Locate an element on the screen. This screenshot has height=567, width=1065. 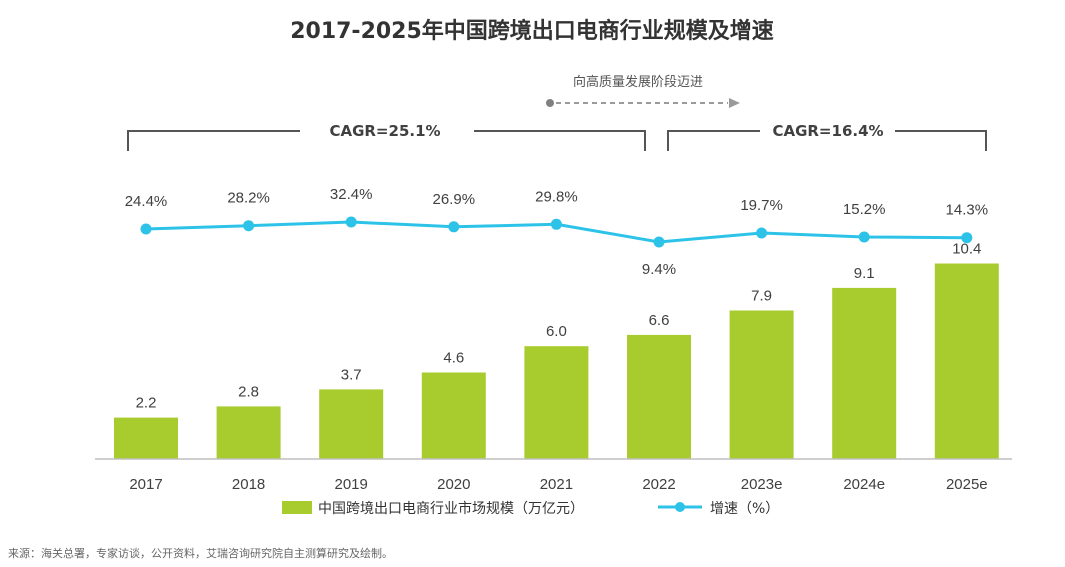
growth-label-2017: 24.4% is located at coordinates (146, 201).